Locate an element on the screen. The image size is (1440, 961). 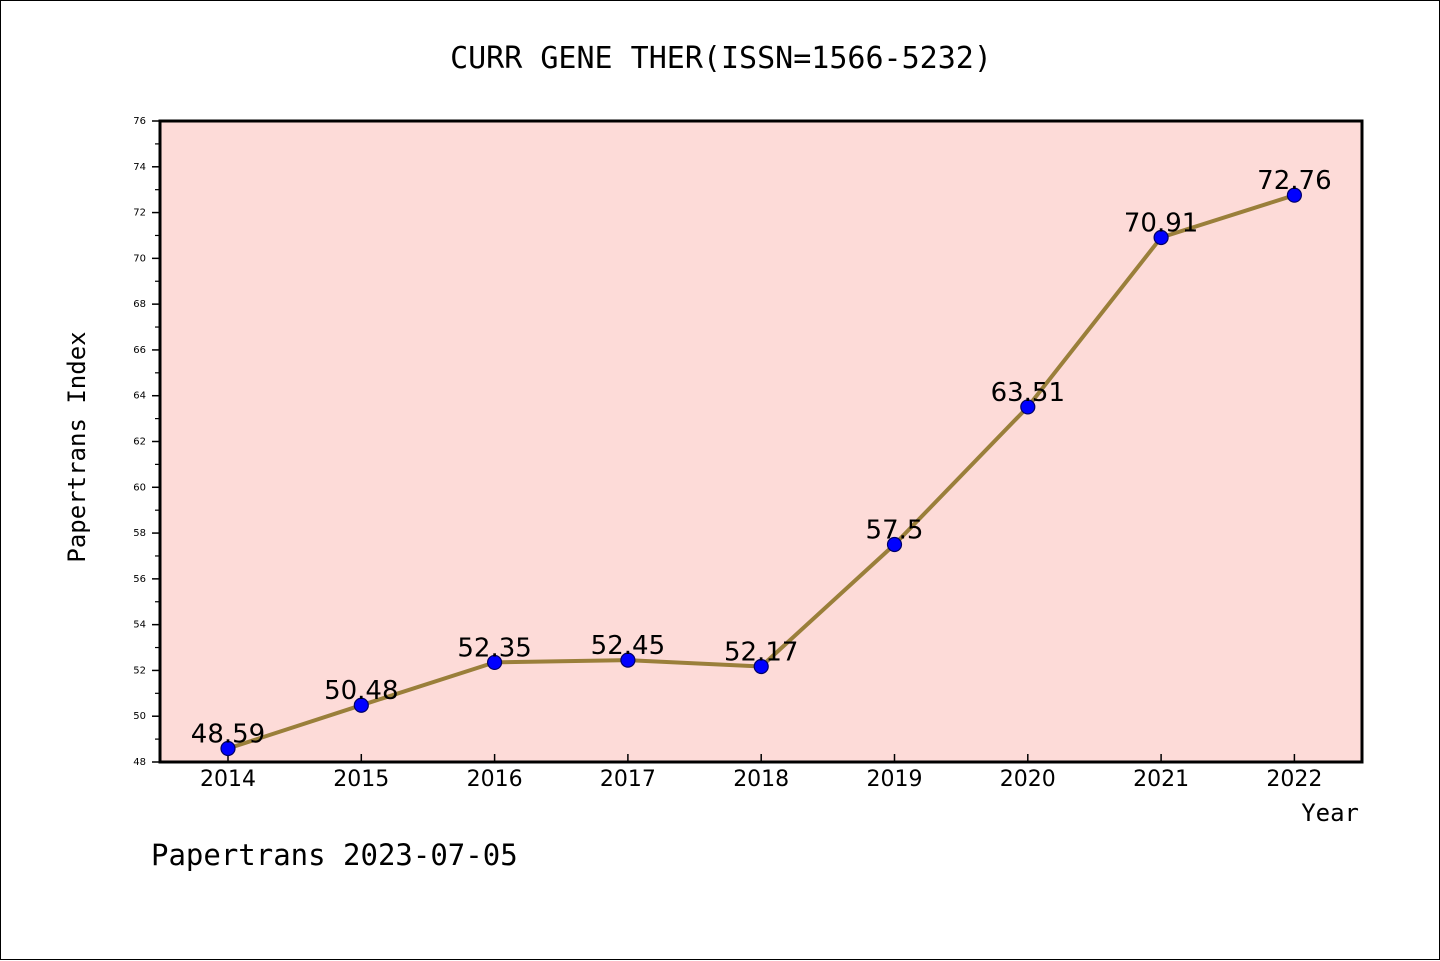
y-tick-label: 62 is located at coordinates (139, 442).